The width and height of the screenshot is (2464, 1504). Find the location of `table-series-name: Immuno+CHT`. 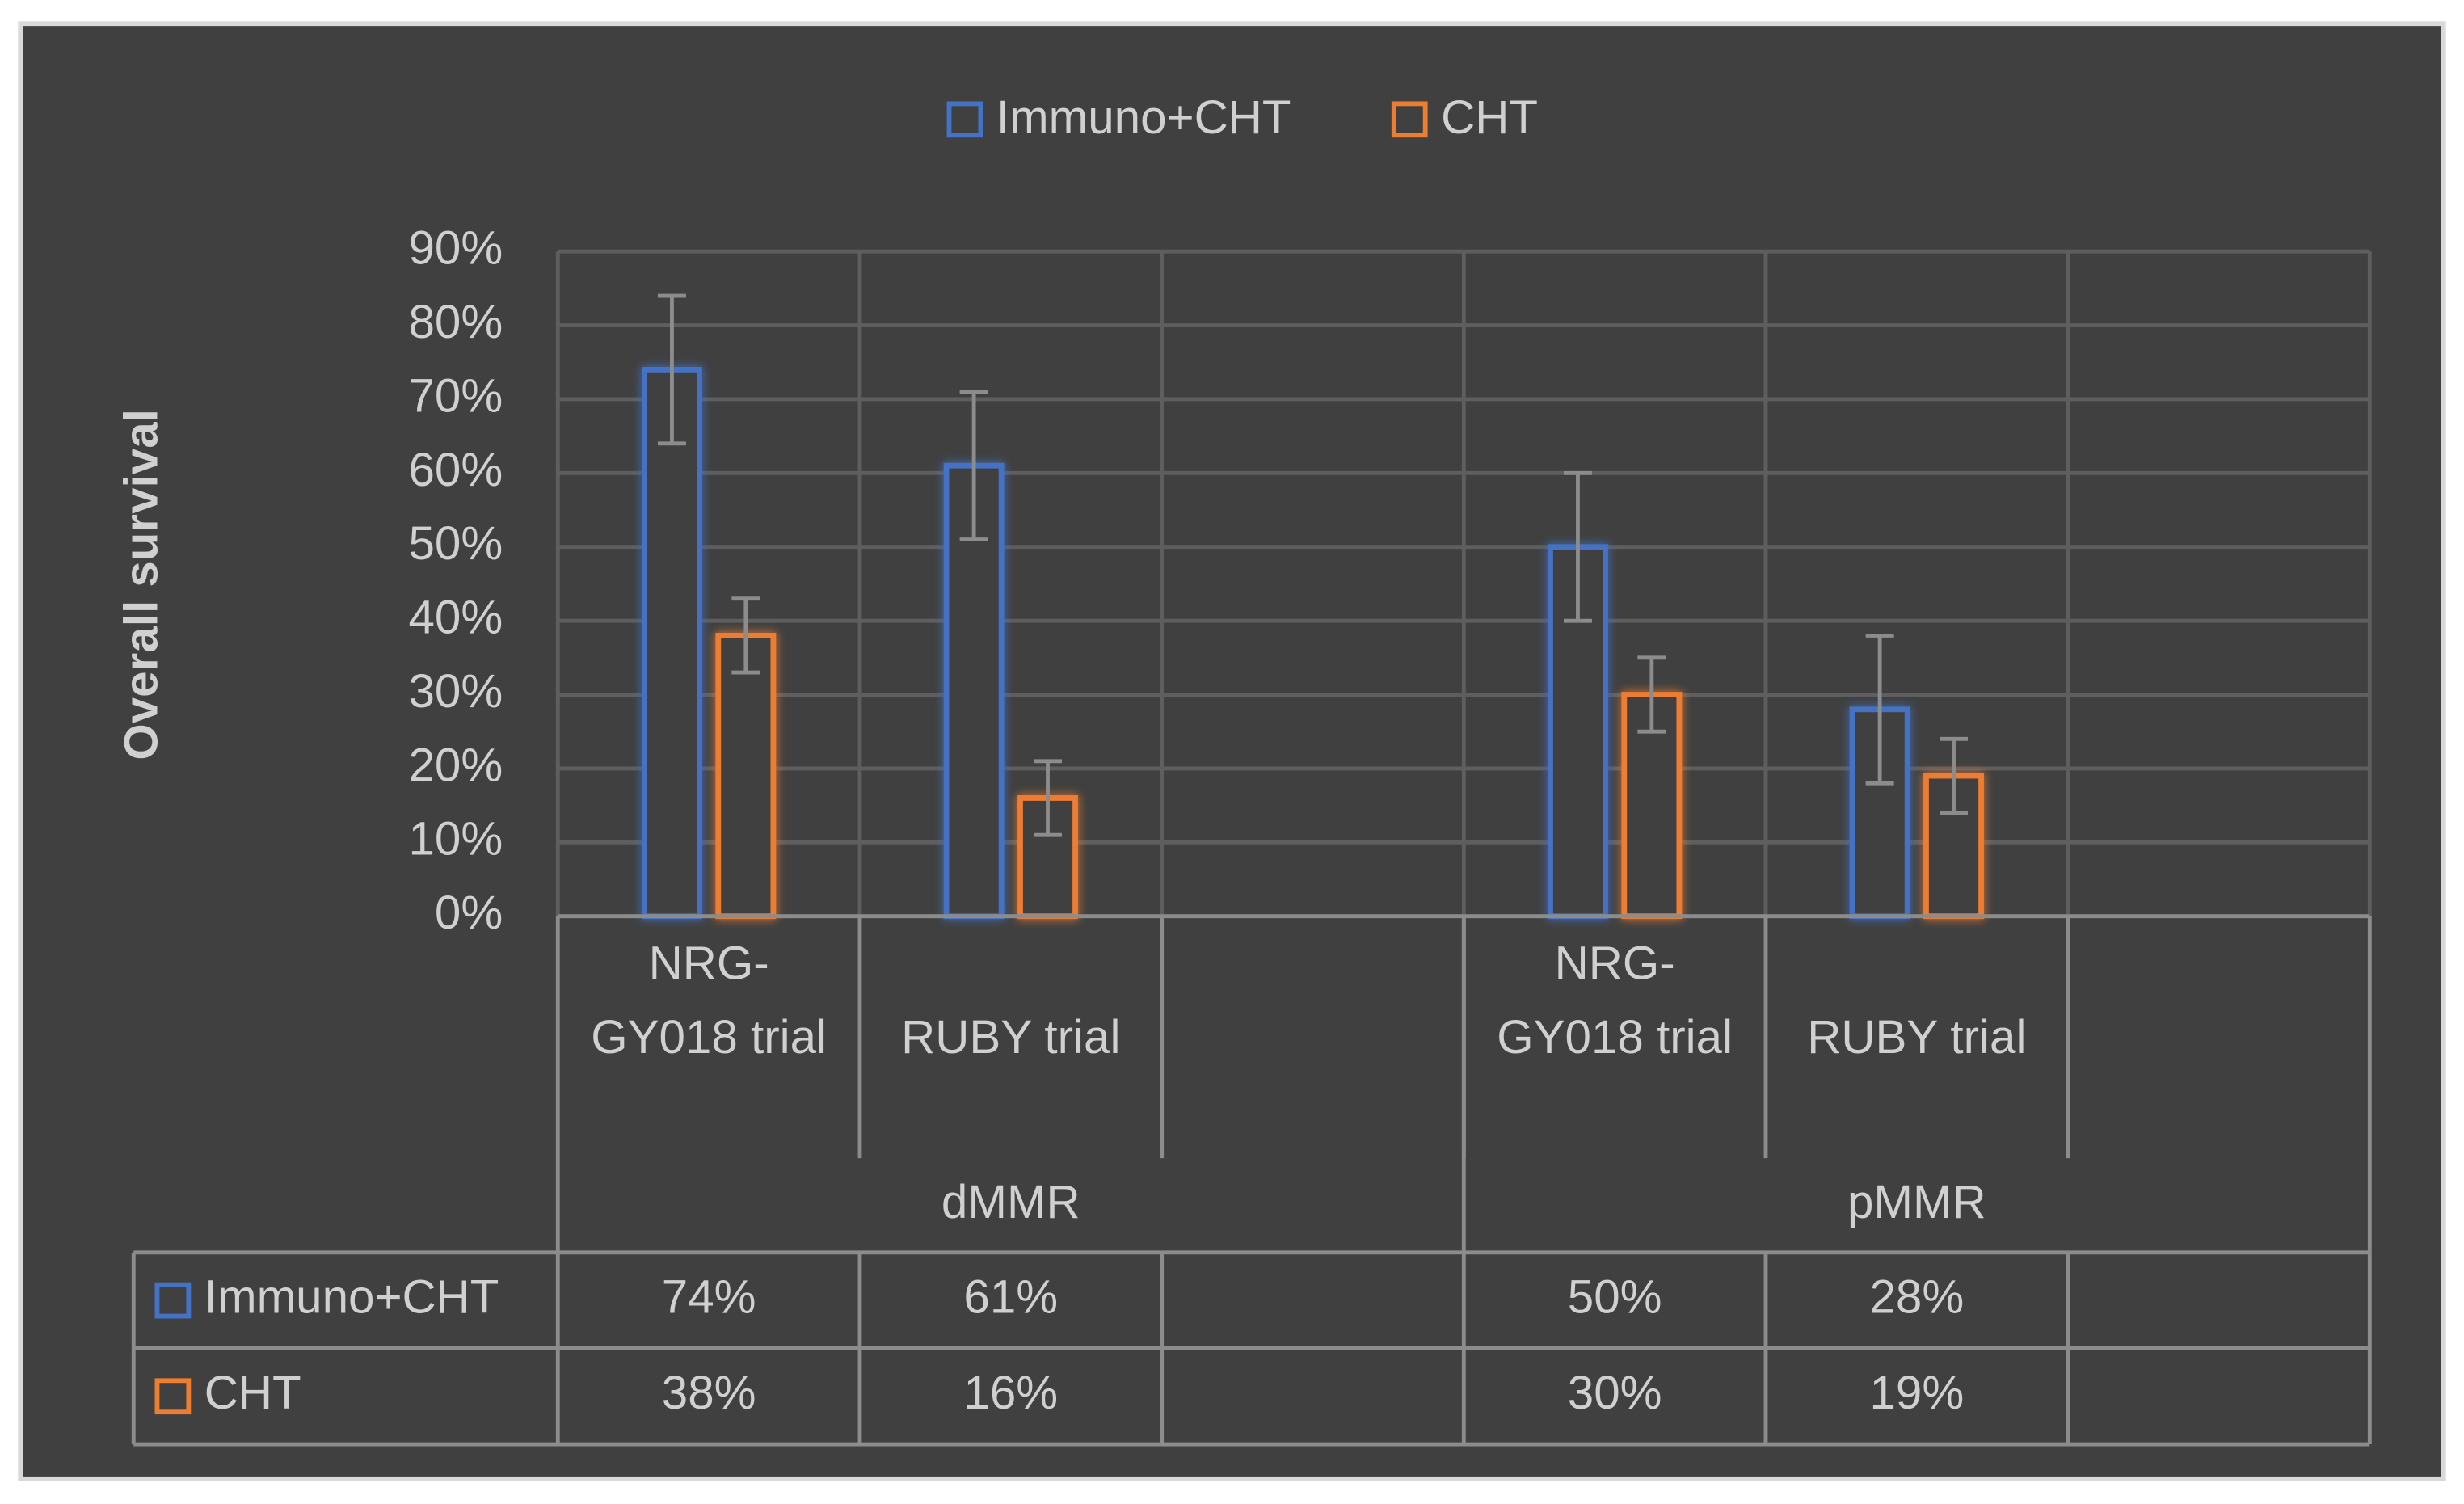

table-series-name: Immuno+CHT is located at coordinates (351, 1297).